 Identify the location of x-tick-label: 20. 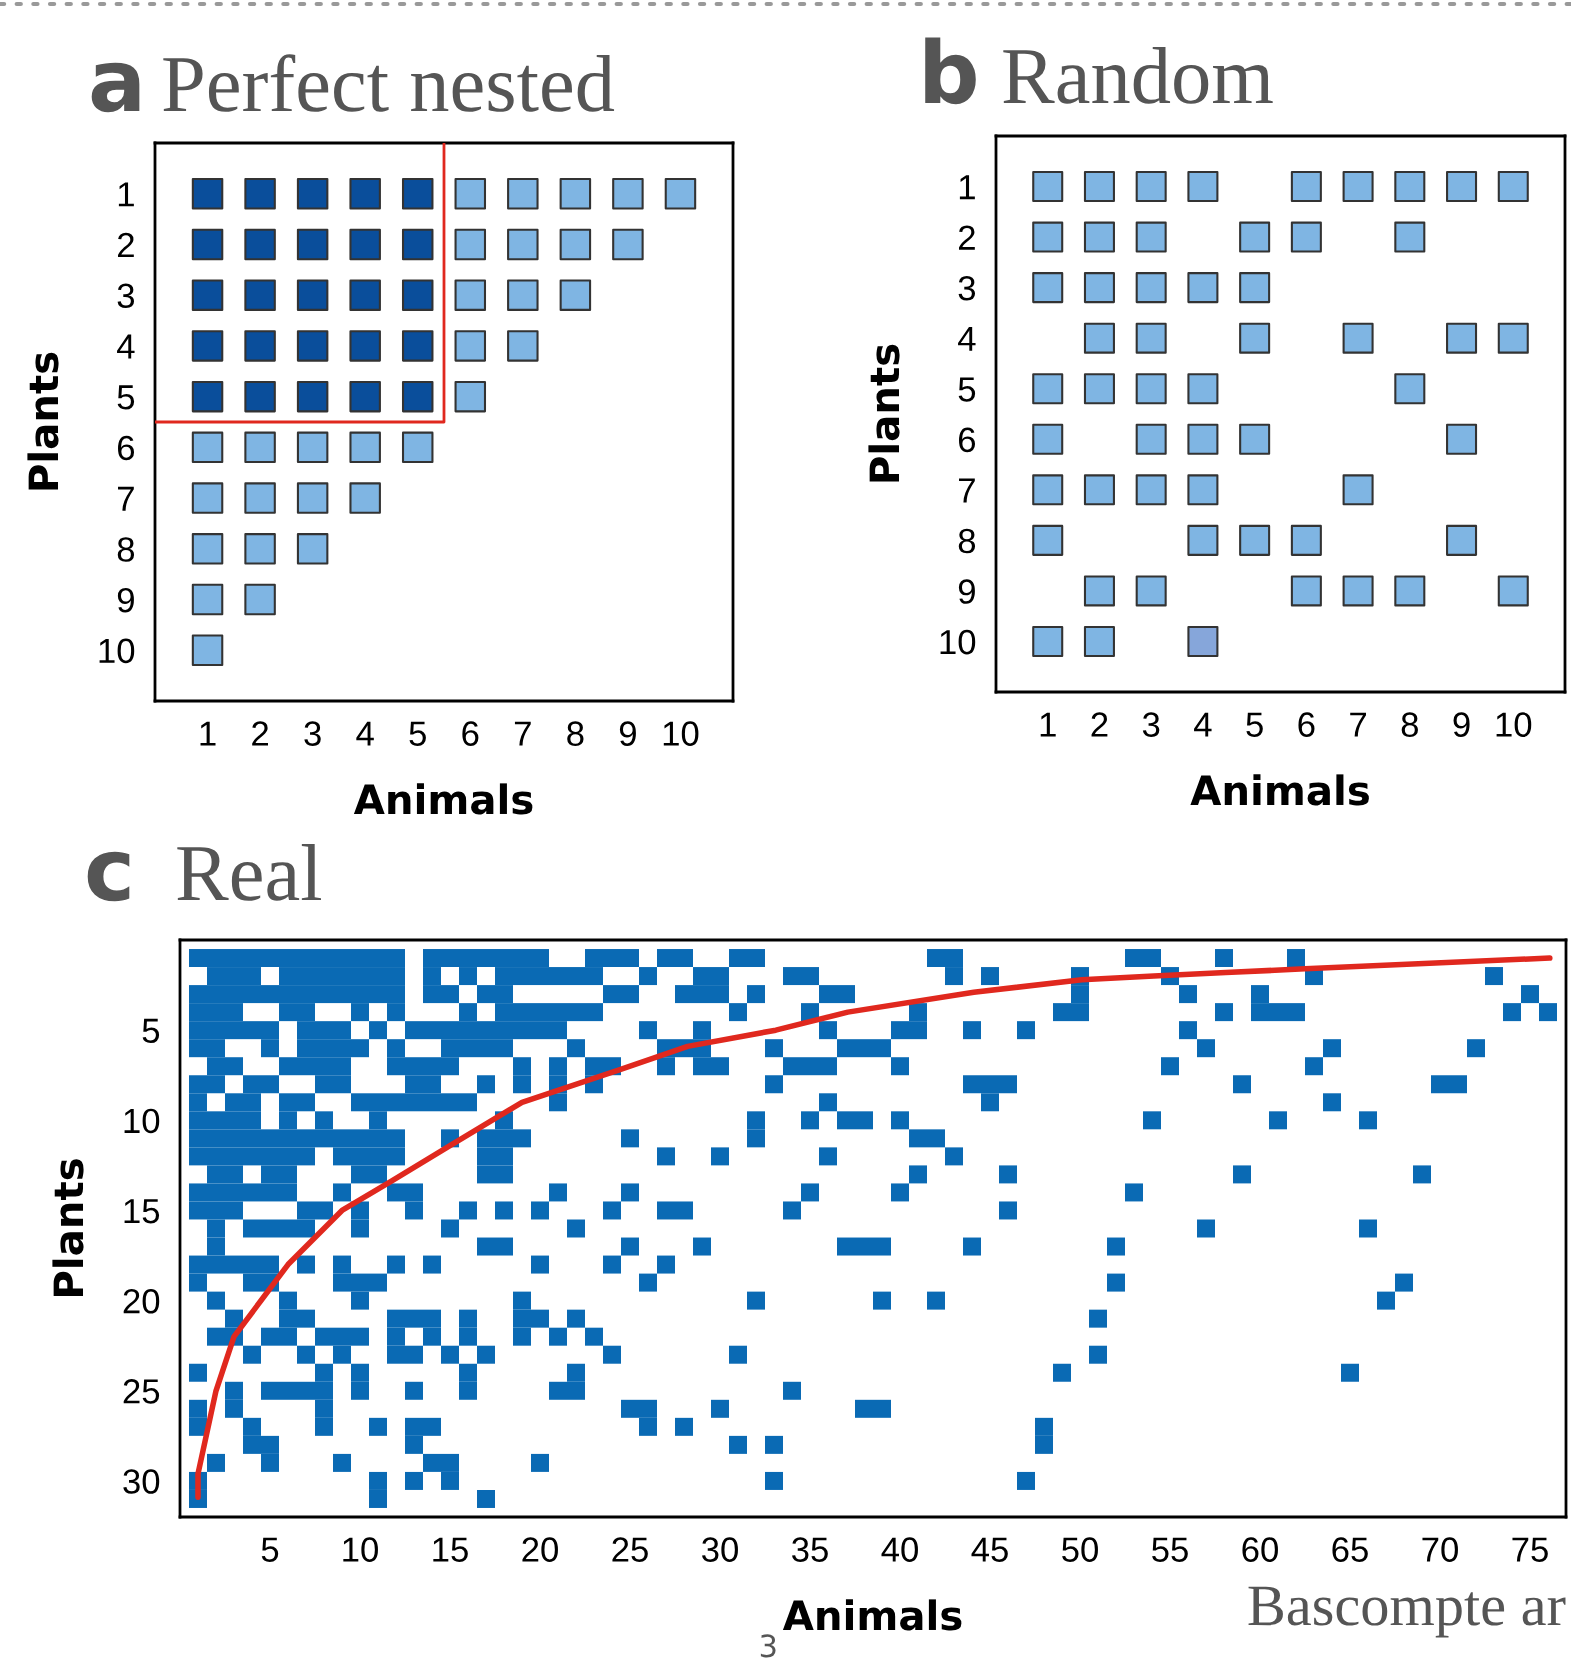
(540, 1549).